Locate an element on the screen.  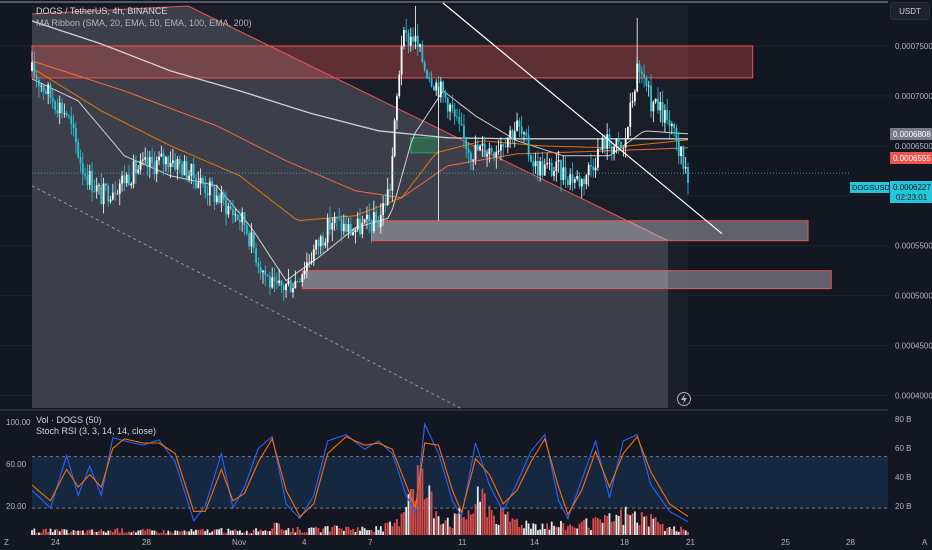
symbol-legend: DOGS / TetherUS, 4h, BINANCE is located at coordinates (102, 11).